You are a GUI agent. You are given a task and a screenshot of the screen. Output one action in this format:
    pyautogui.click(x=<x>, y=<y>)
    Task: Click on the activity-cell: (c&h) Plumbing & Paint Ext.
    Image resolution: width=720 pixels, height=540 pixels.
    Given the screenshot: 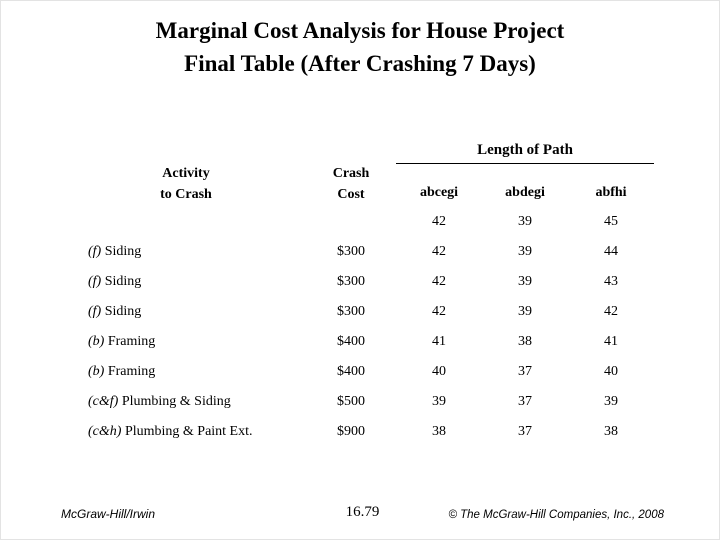 What is the action you would take?
    pyautogui.click(x=186, y=432)
    